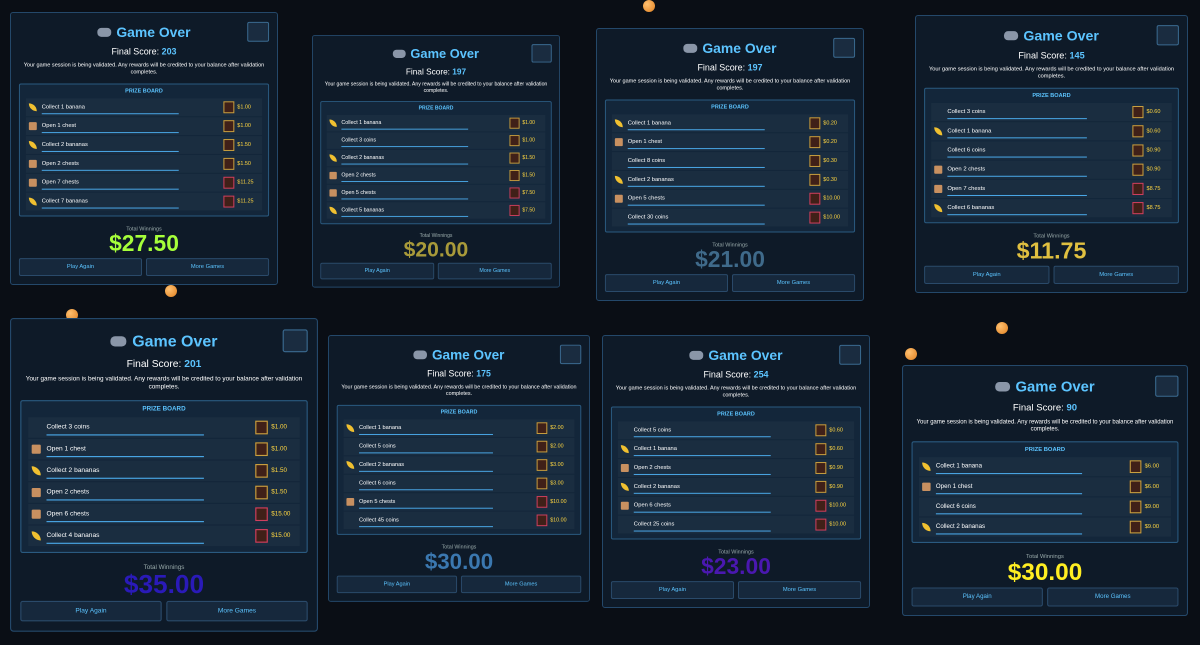  Describe the element at coordinates (151, 516) in the screenshot. I see `task: Open 6 chests` at that location.